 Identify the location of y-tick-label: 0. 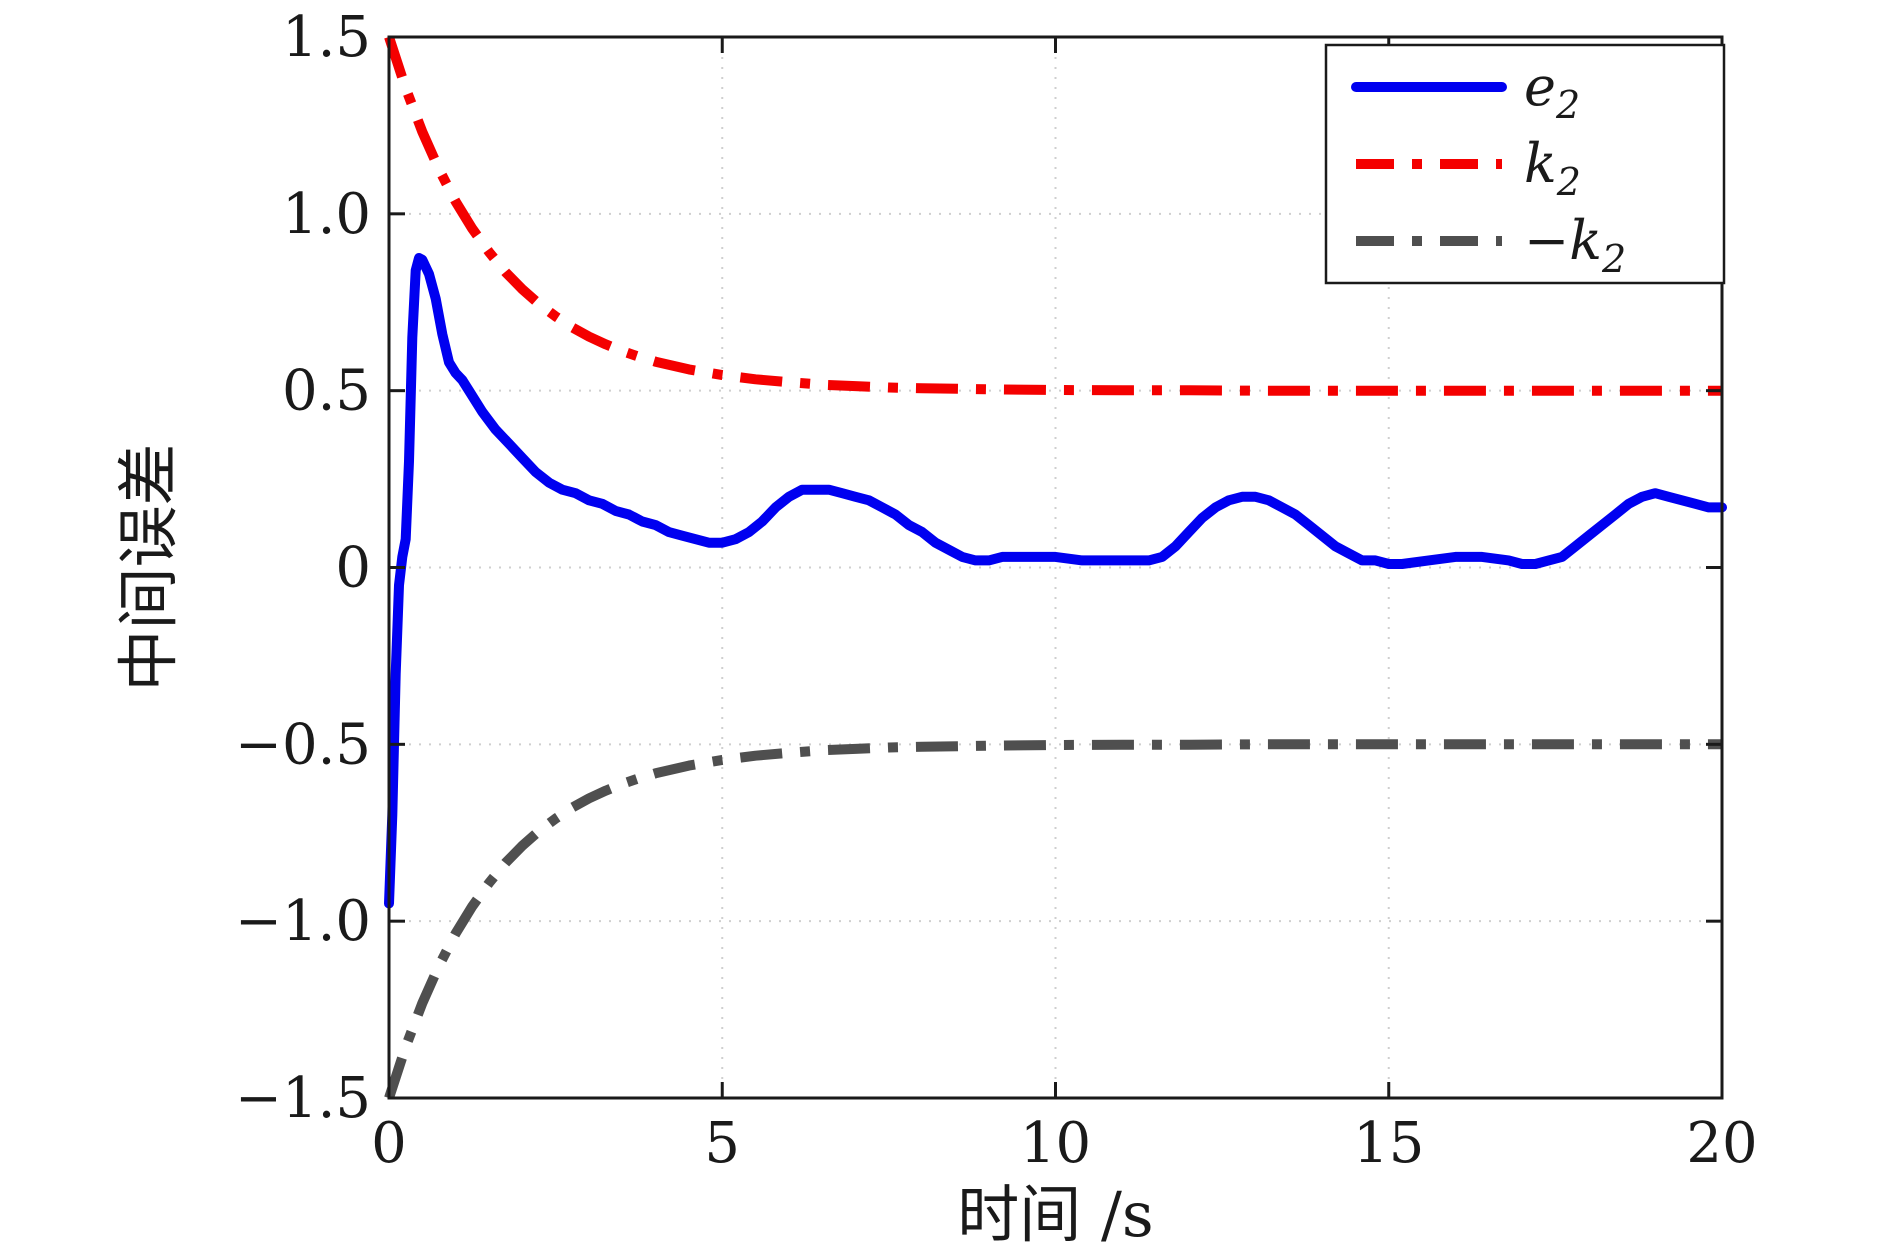
(353, 568).